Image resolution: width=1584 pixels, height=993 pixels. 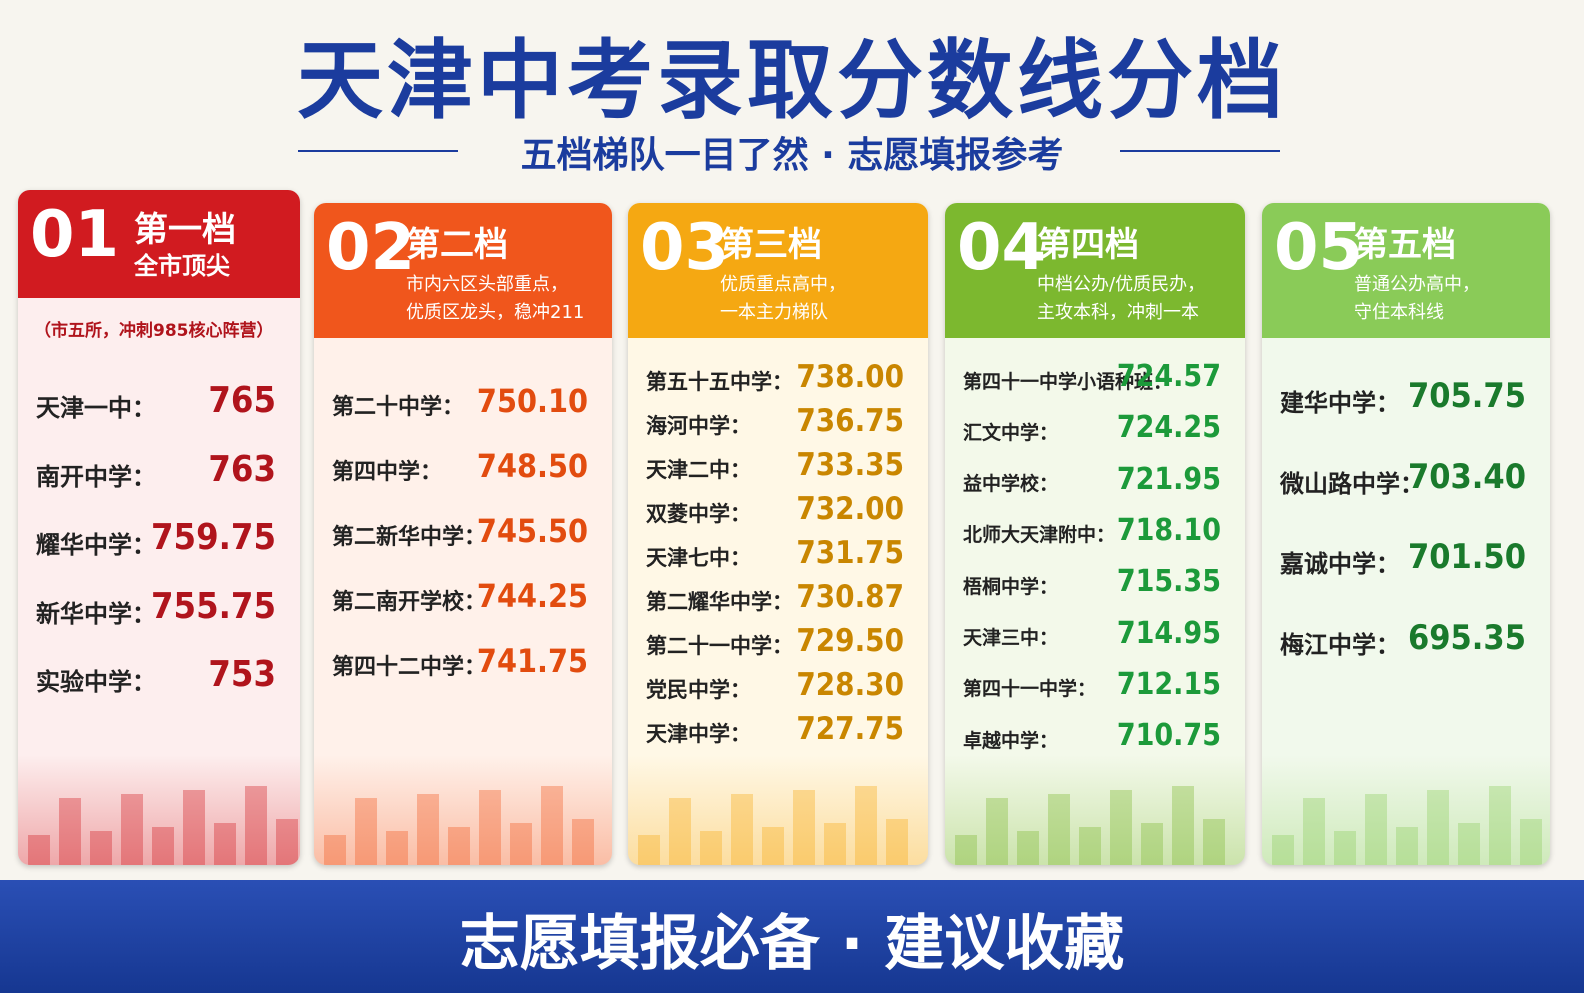 I want to click on school-name: 实验中学：, so click(x=96, y=682).